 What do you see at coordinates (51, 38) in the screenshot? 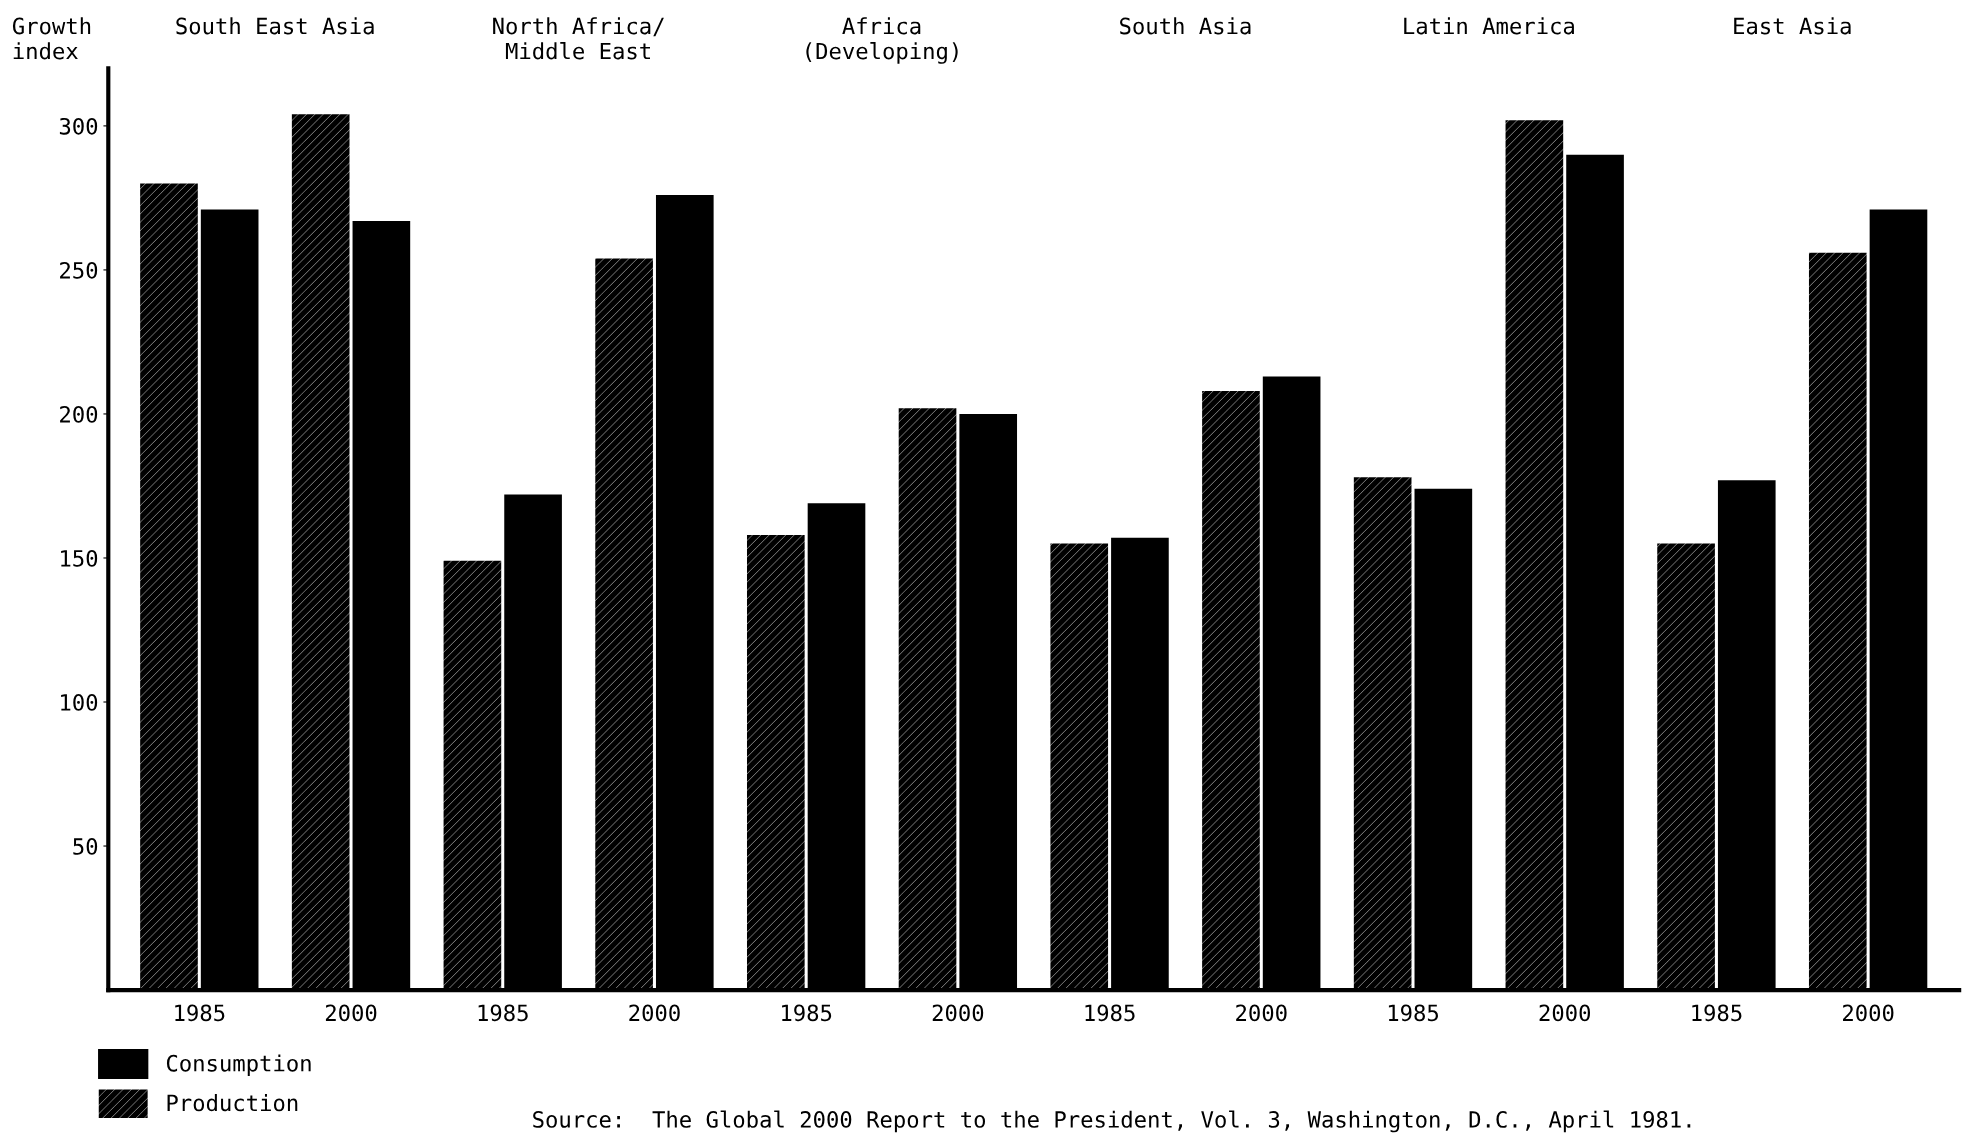
I see `y-axis-title: Growth index` at bounding box center [51, 38].